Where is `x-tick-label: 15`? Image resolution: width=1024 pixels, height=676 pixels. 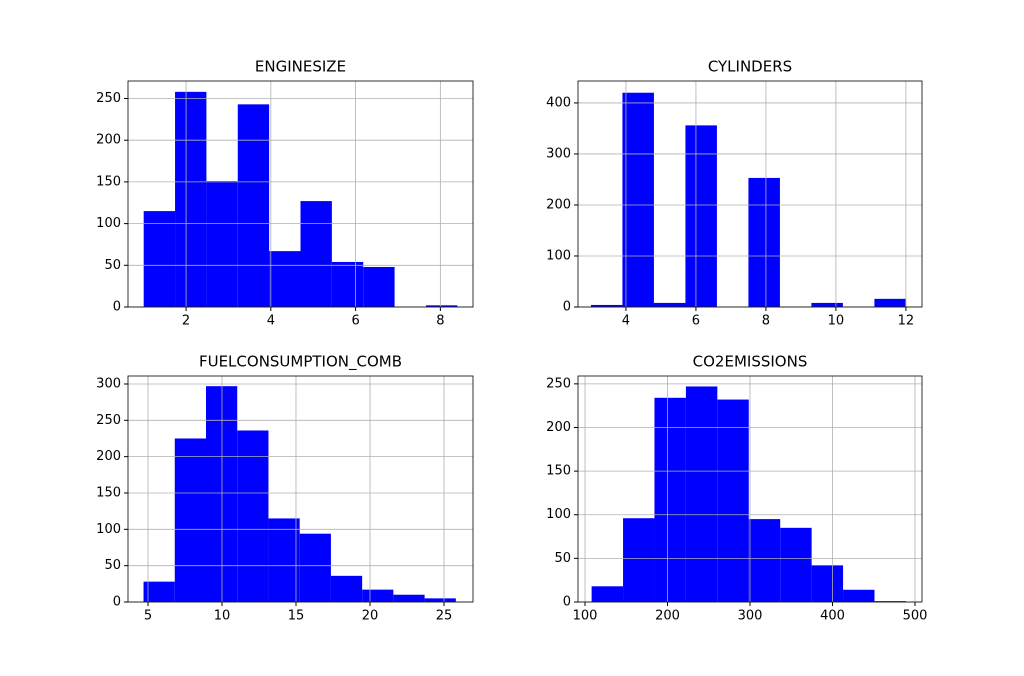 x-tick-label: 15 is located at coordinates (296, 616).